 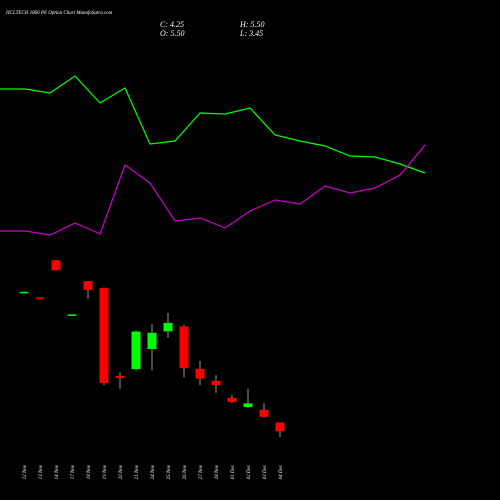 What do you see at coordinates (217, 471) in the screenshot?
I see `x-tick-label: 28 Nov` at bounding box center [217, 471].